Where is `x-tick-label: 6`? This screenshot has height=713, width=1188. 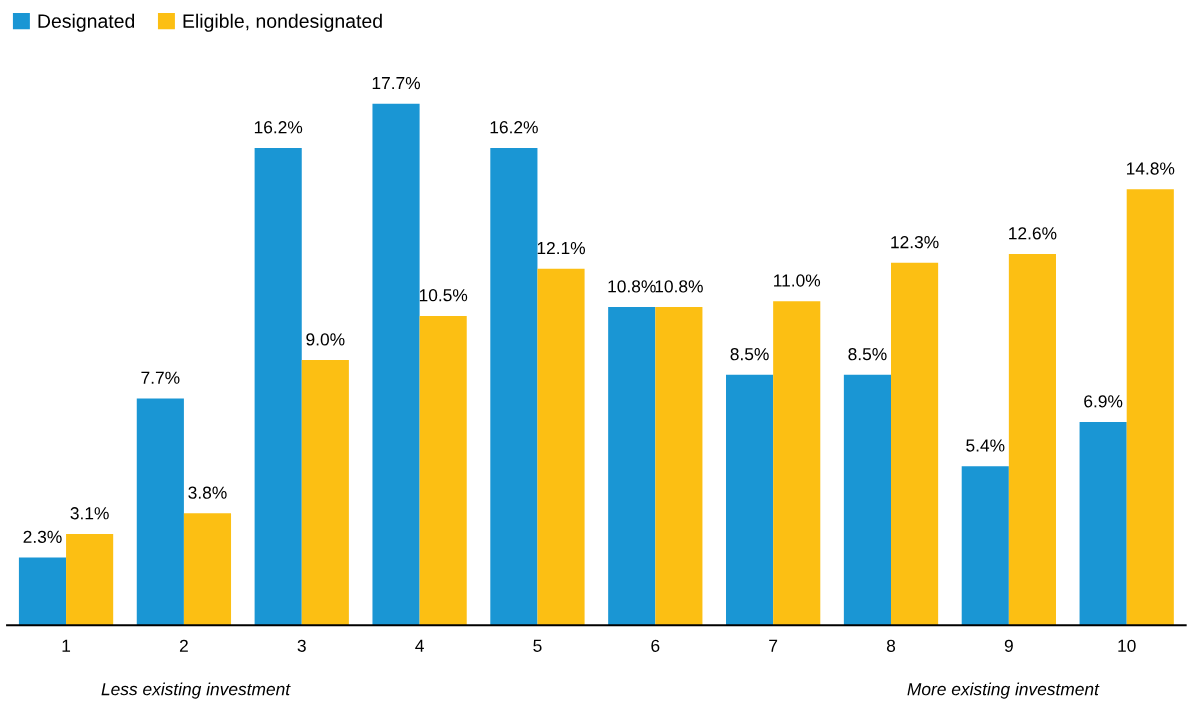
x-tick-label: 6 is located at coordinates (655, 645).